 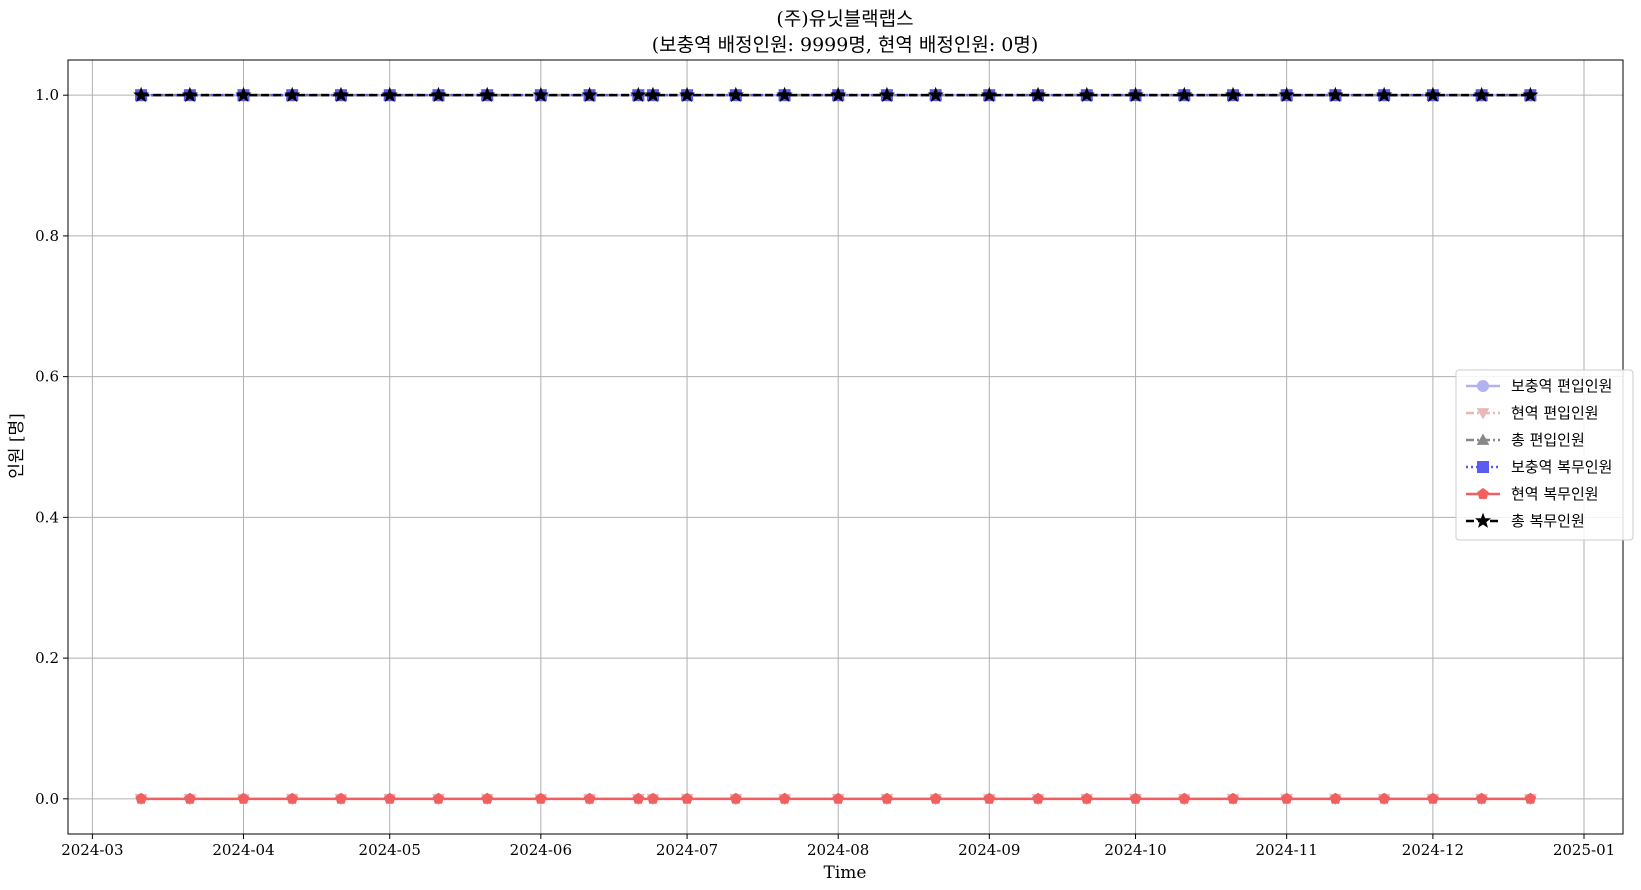 I want to click on legend-item: 보충역 복무인원, so click(x=1539, y=467).